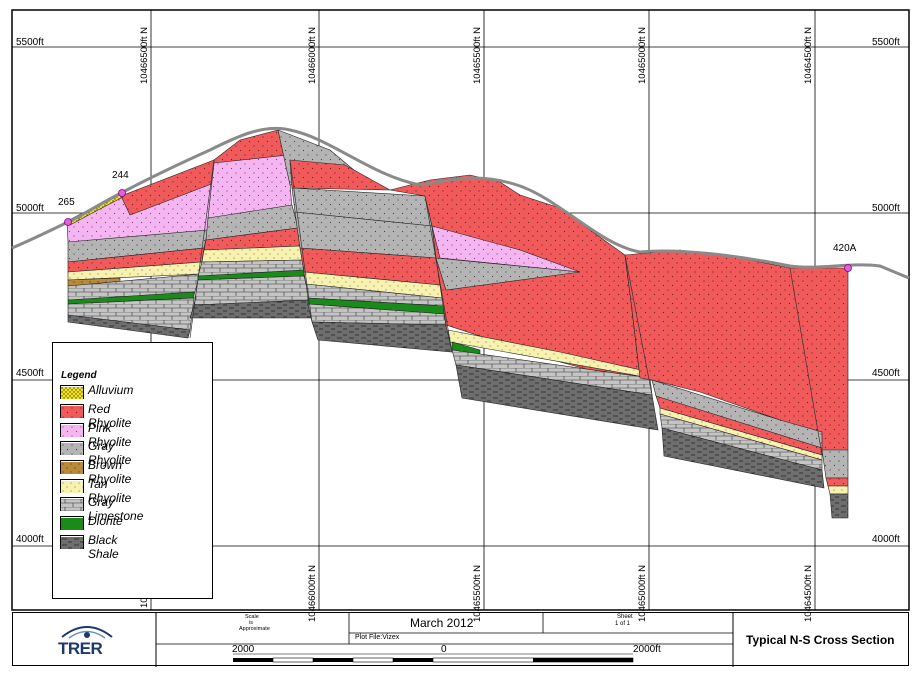  What do you see at coordinates (110, 491) in the screenshot?
I see `legend-label: Tan Rhyolite` at bounding box center [110, 491].